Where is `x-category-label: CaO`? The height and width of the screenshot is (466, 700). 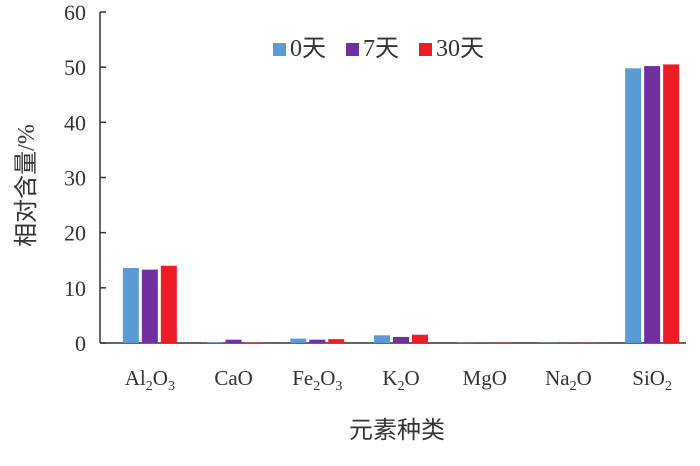
x-category-label: CaO is located at coordinates (233, 378).